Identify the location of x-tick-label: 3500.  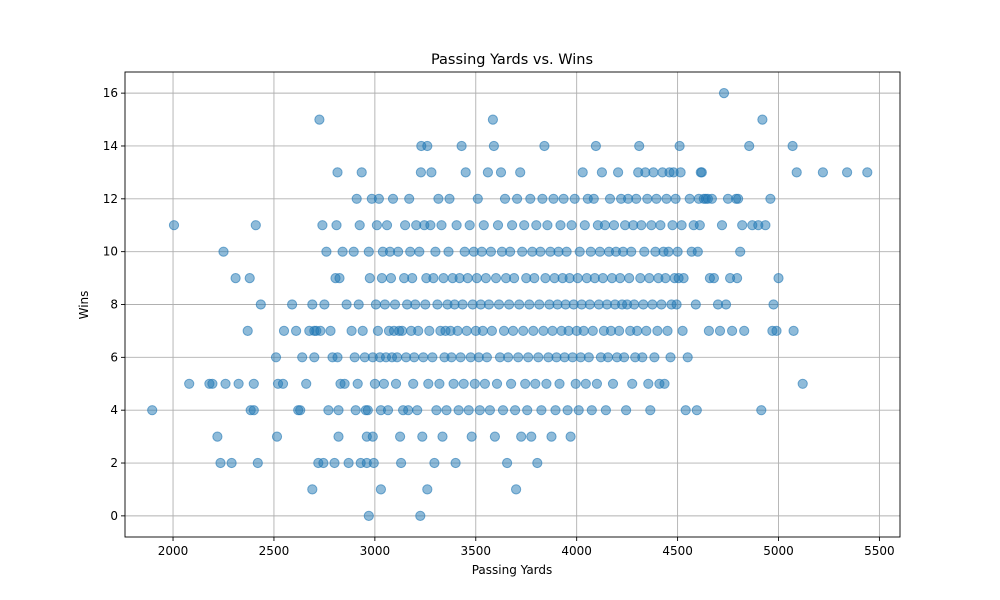
(475, 551).